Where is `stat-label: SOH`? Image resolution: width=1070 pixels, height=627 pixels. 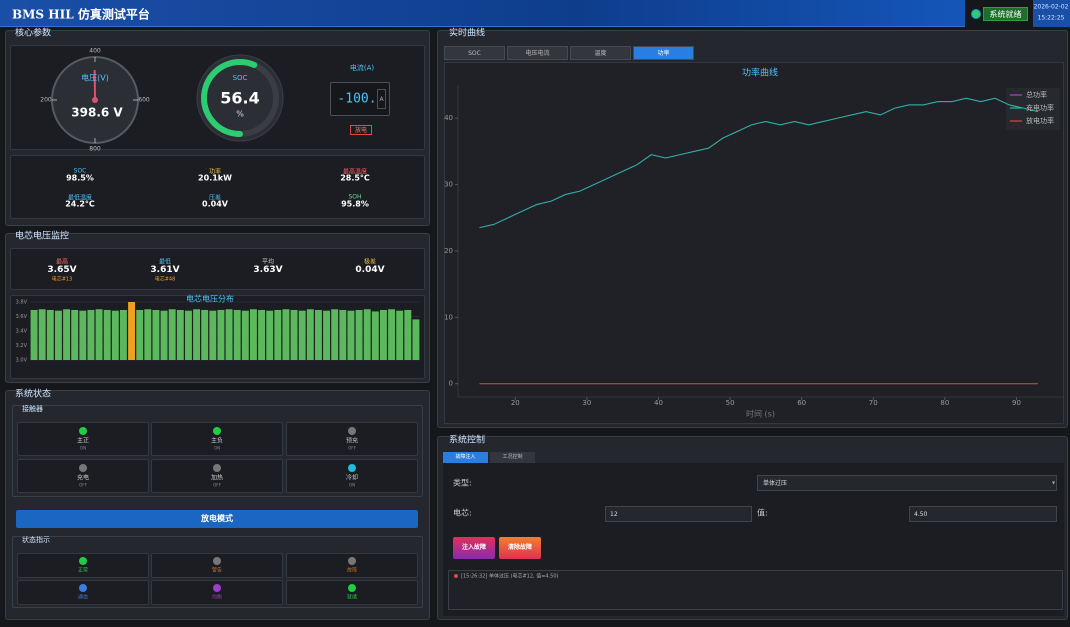 stat-label: SOH is located at coordinates (355, 197).